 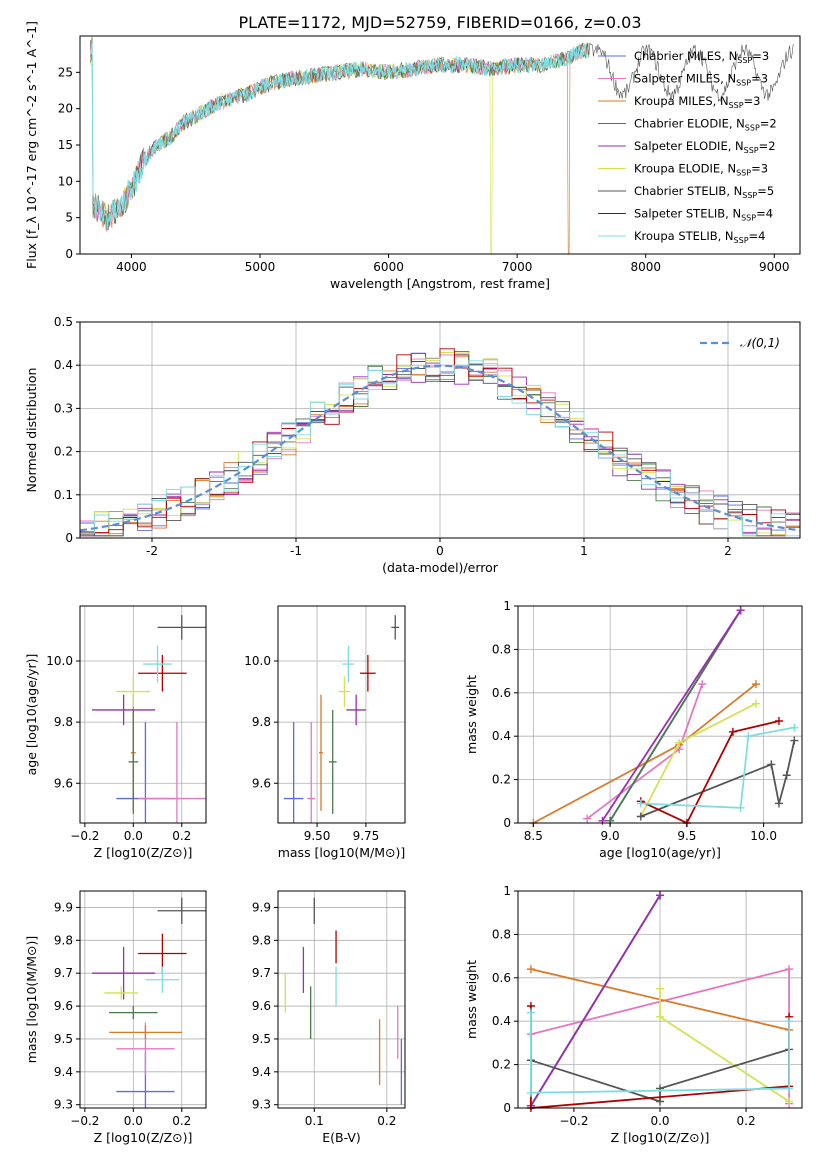 I want to click on plot-area-mass_vs_Z, so click(x=149, y=1002).